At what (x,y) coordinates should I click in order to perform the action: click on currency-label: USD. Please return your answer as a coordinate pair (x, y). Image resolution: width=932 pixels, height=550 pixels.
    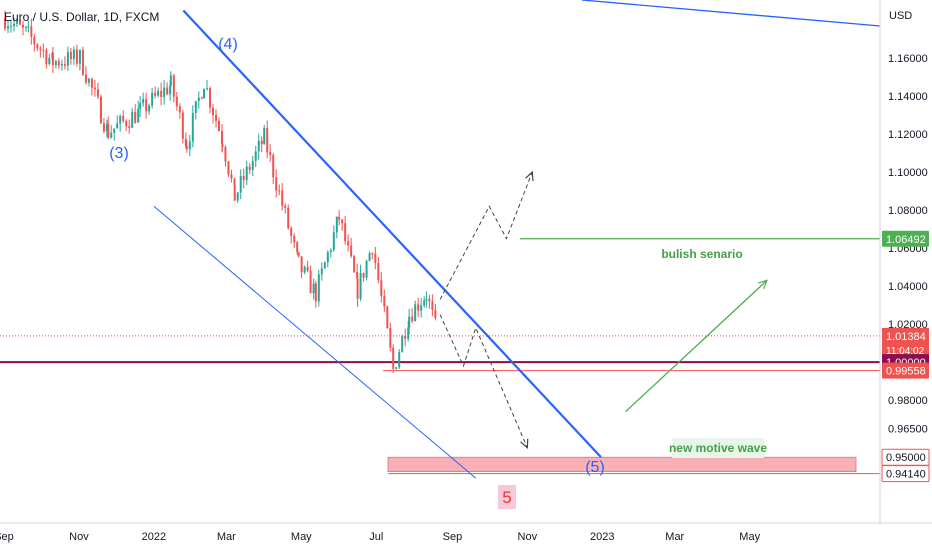
    Looking at the image, I should click on (900, 16).